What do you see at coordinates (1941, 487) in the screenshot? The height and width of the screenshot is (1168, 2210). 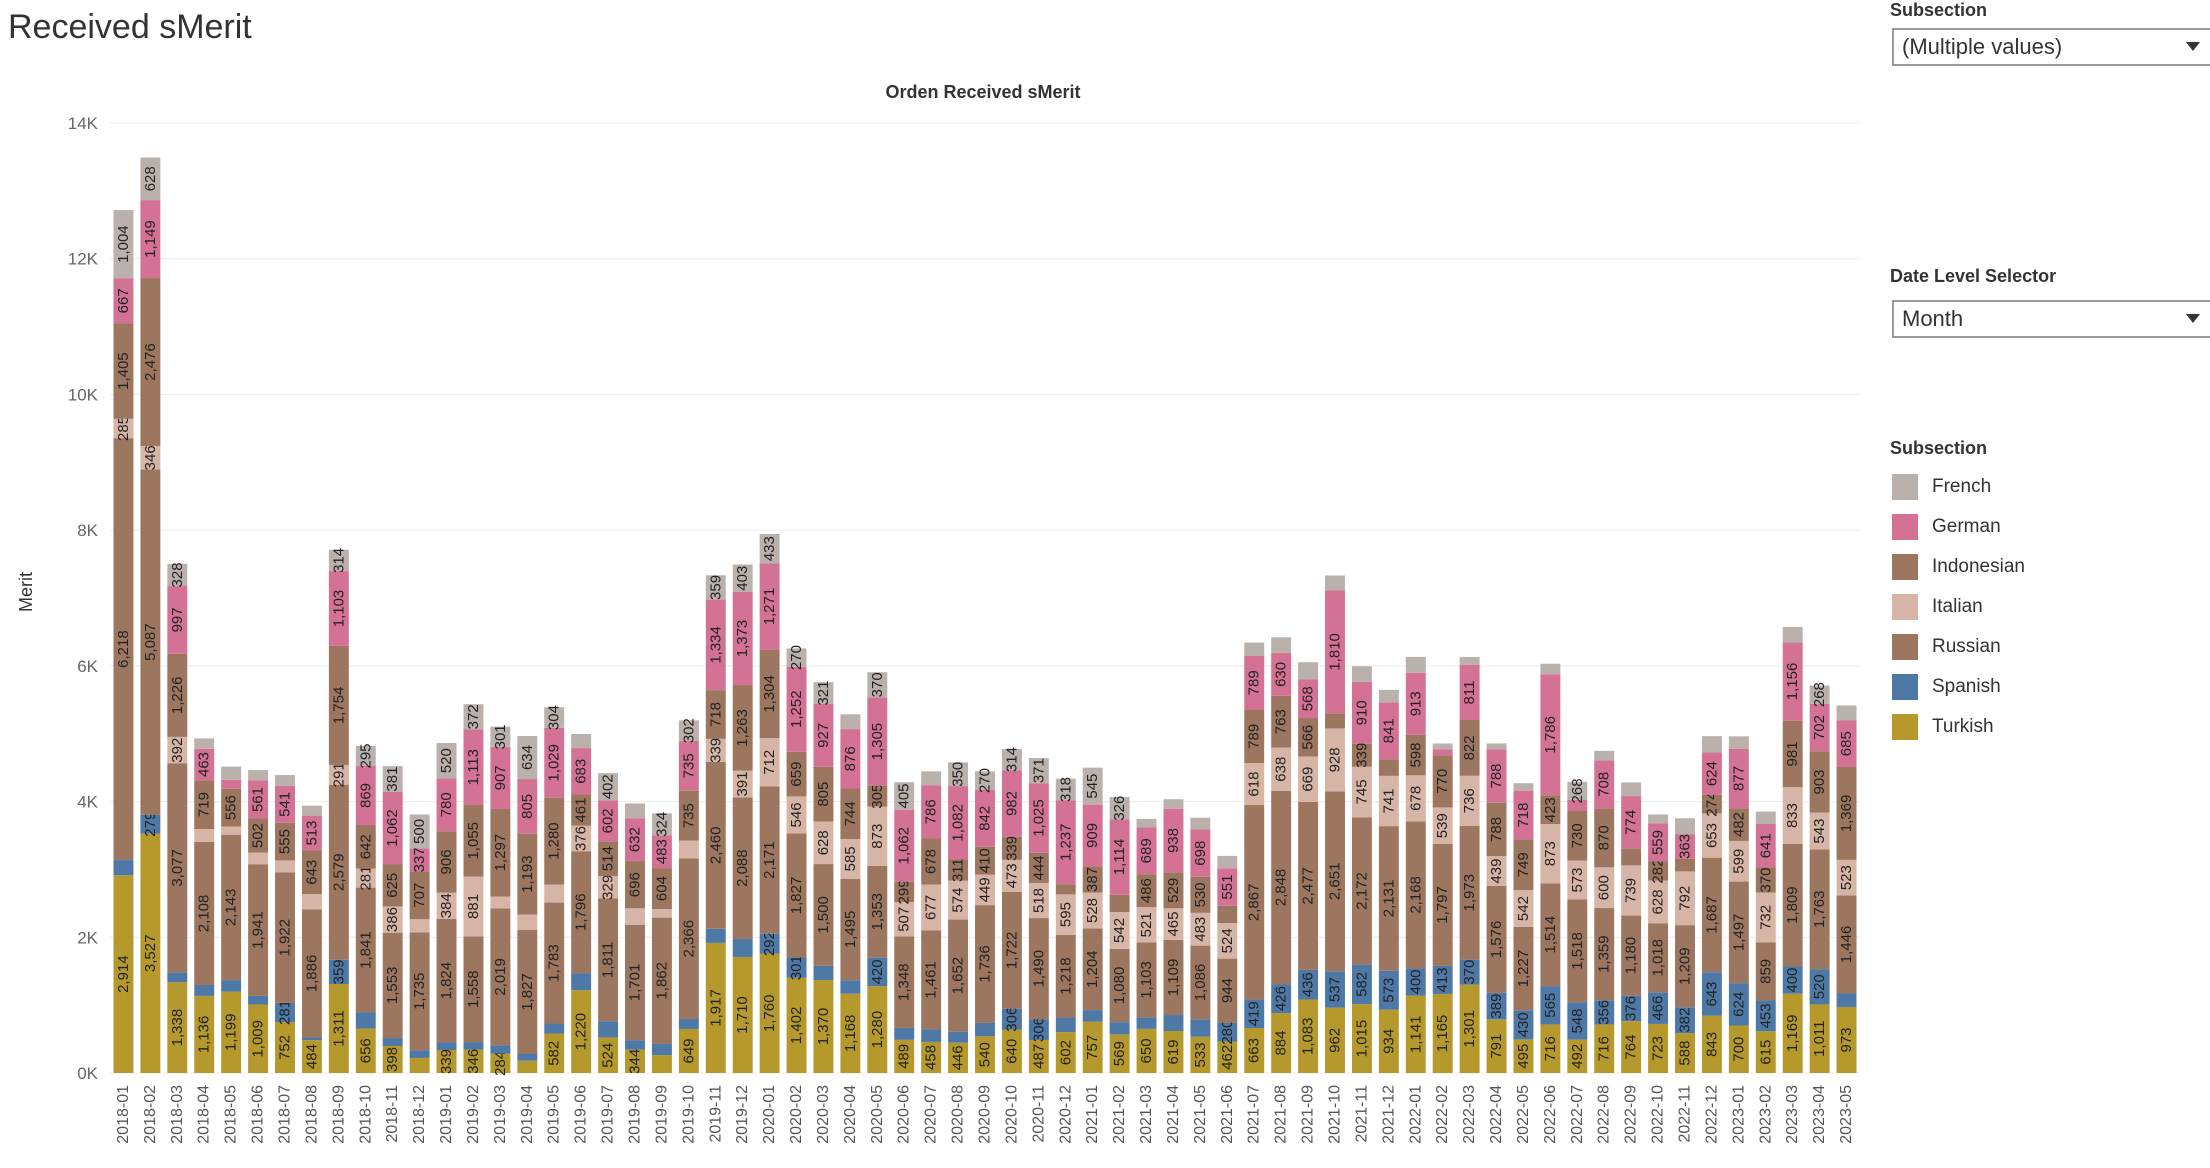 I see `legend-item-french: French` at bounding box center [1941, 487].